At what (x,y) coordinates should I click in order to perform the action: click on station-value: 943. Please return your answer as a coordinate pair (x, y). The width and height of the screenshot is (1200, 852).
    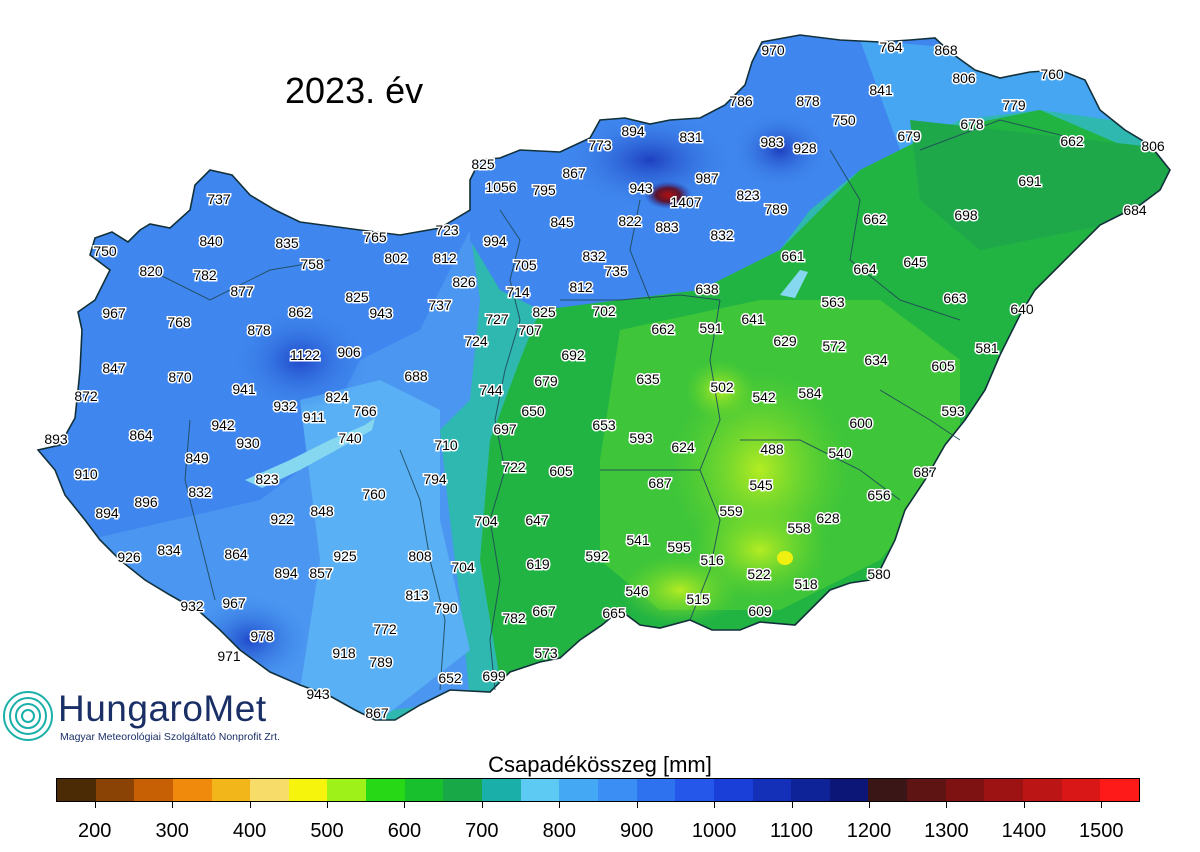
    Looking at the image, I should click on (641, 188).